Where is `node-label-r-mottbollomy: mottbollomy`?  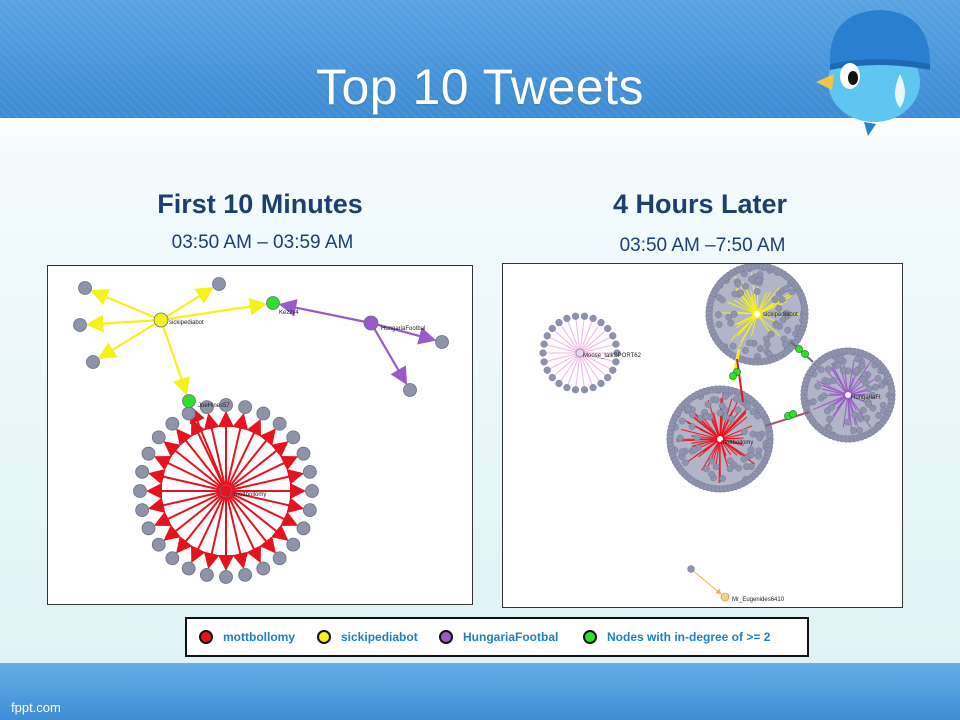 node-label-r-mottbollomy: mottbollomy is located at coordinates (737, 443).